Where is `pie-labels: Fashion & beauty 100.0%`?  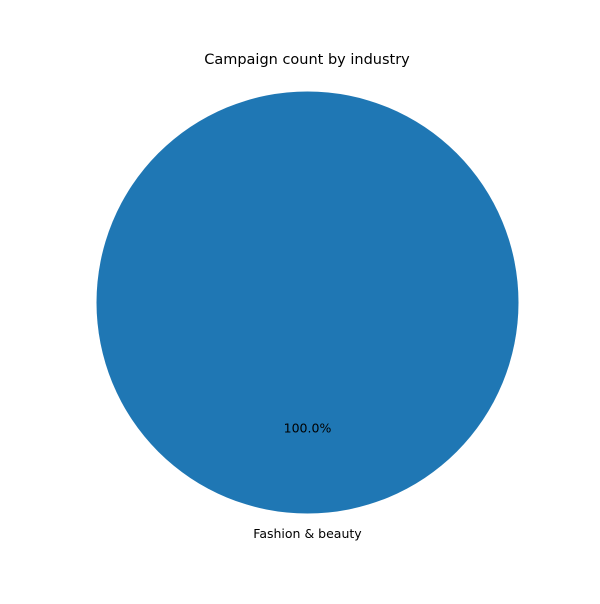
pie-labels: Fashion & beauty 100.0% is located at coordinates (307, 481).